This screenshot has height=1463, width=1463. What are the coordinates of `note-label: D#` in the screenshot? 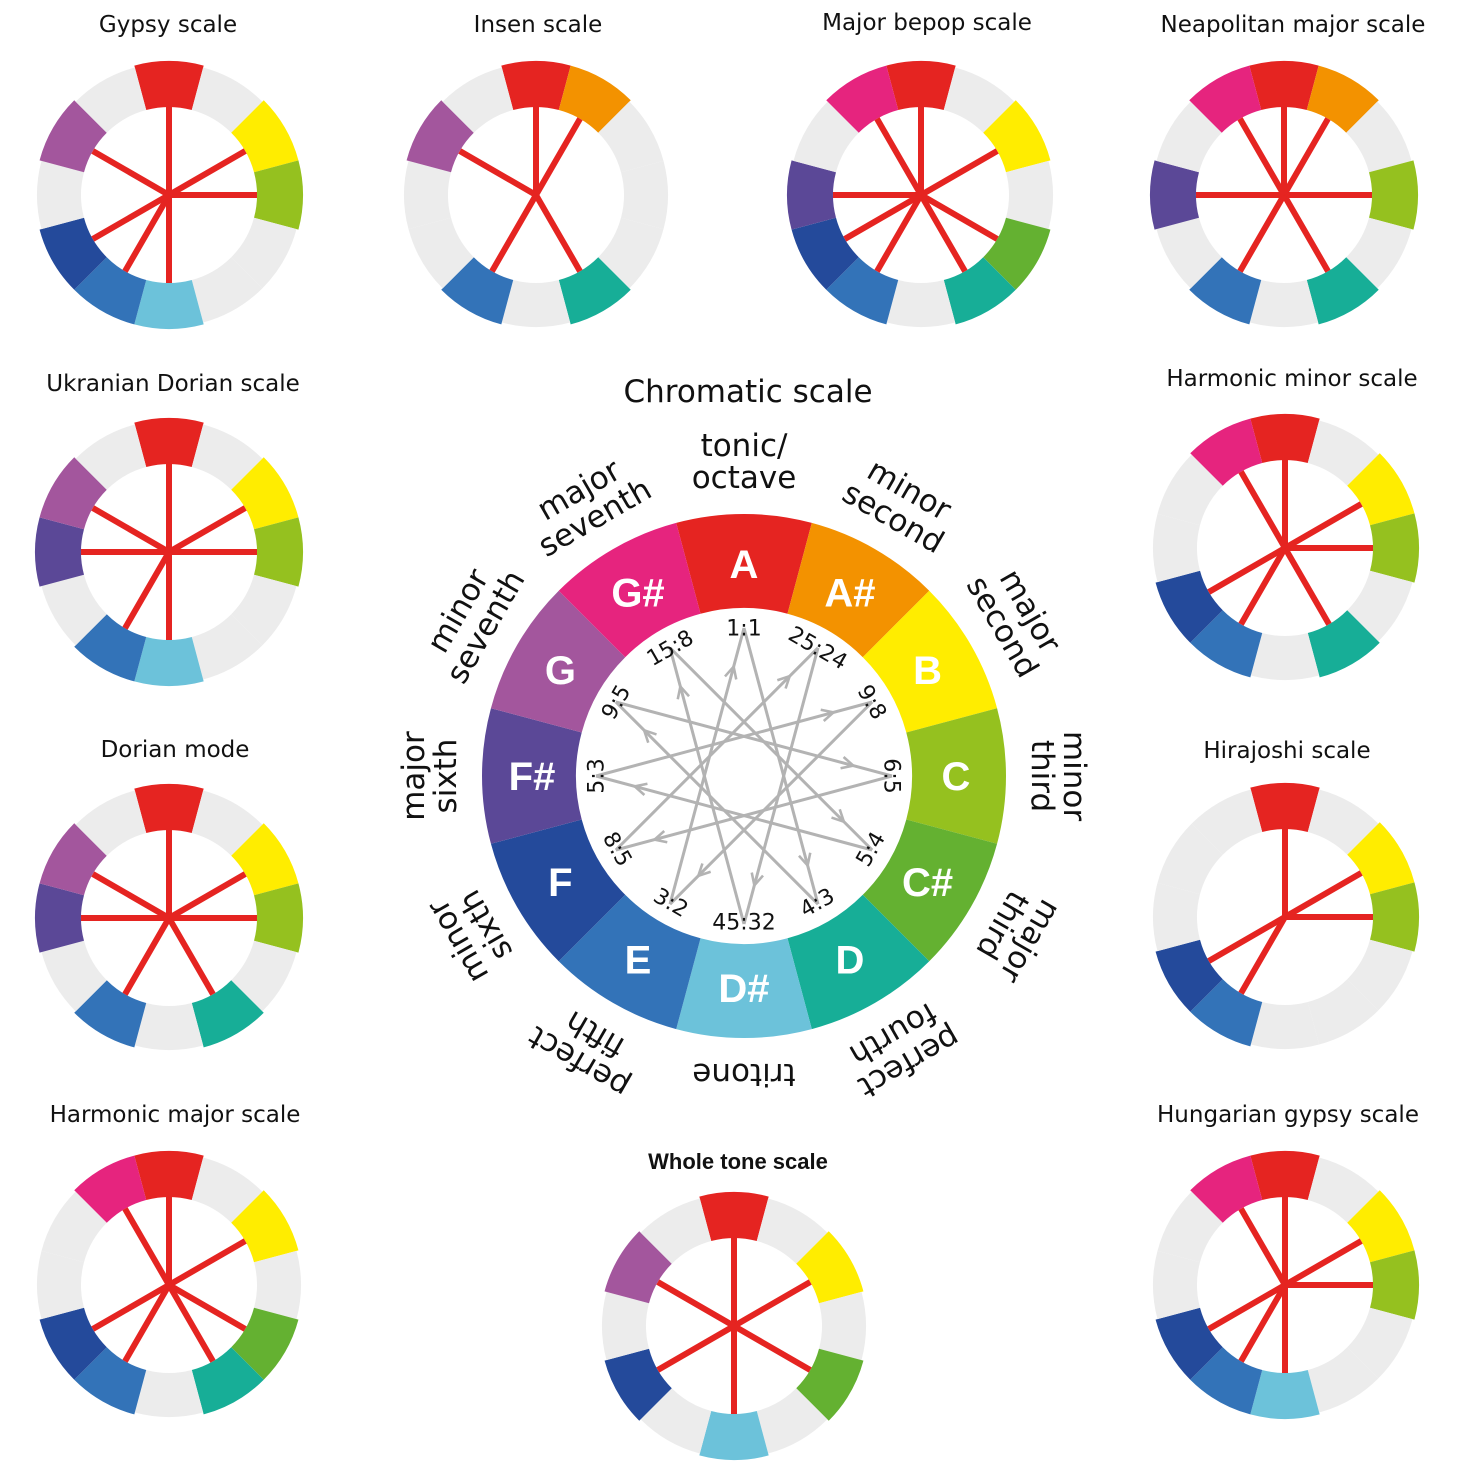 It's located at (743, 989).